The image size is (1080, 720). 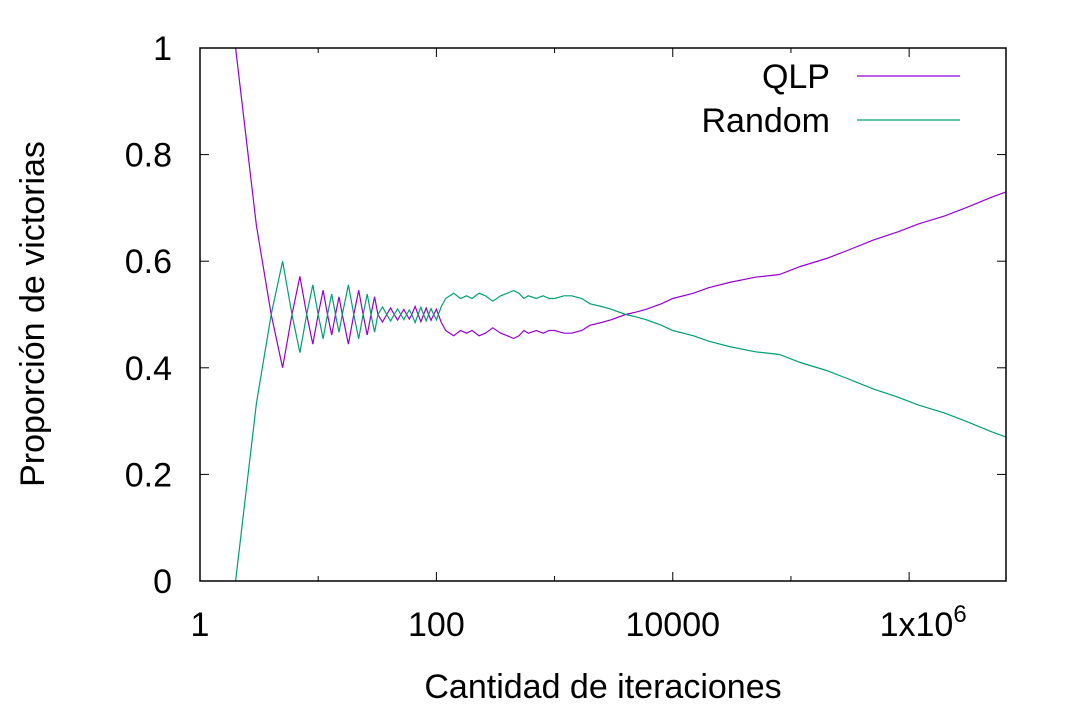 What do you see at coordinates (830, 99) in the screenshot?
I see `legend: QLP Random` at bounding box center [830, 99].